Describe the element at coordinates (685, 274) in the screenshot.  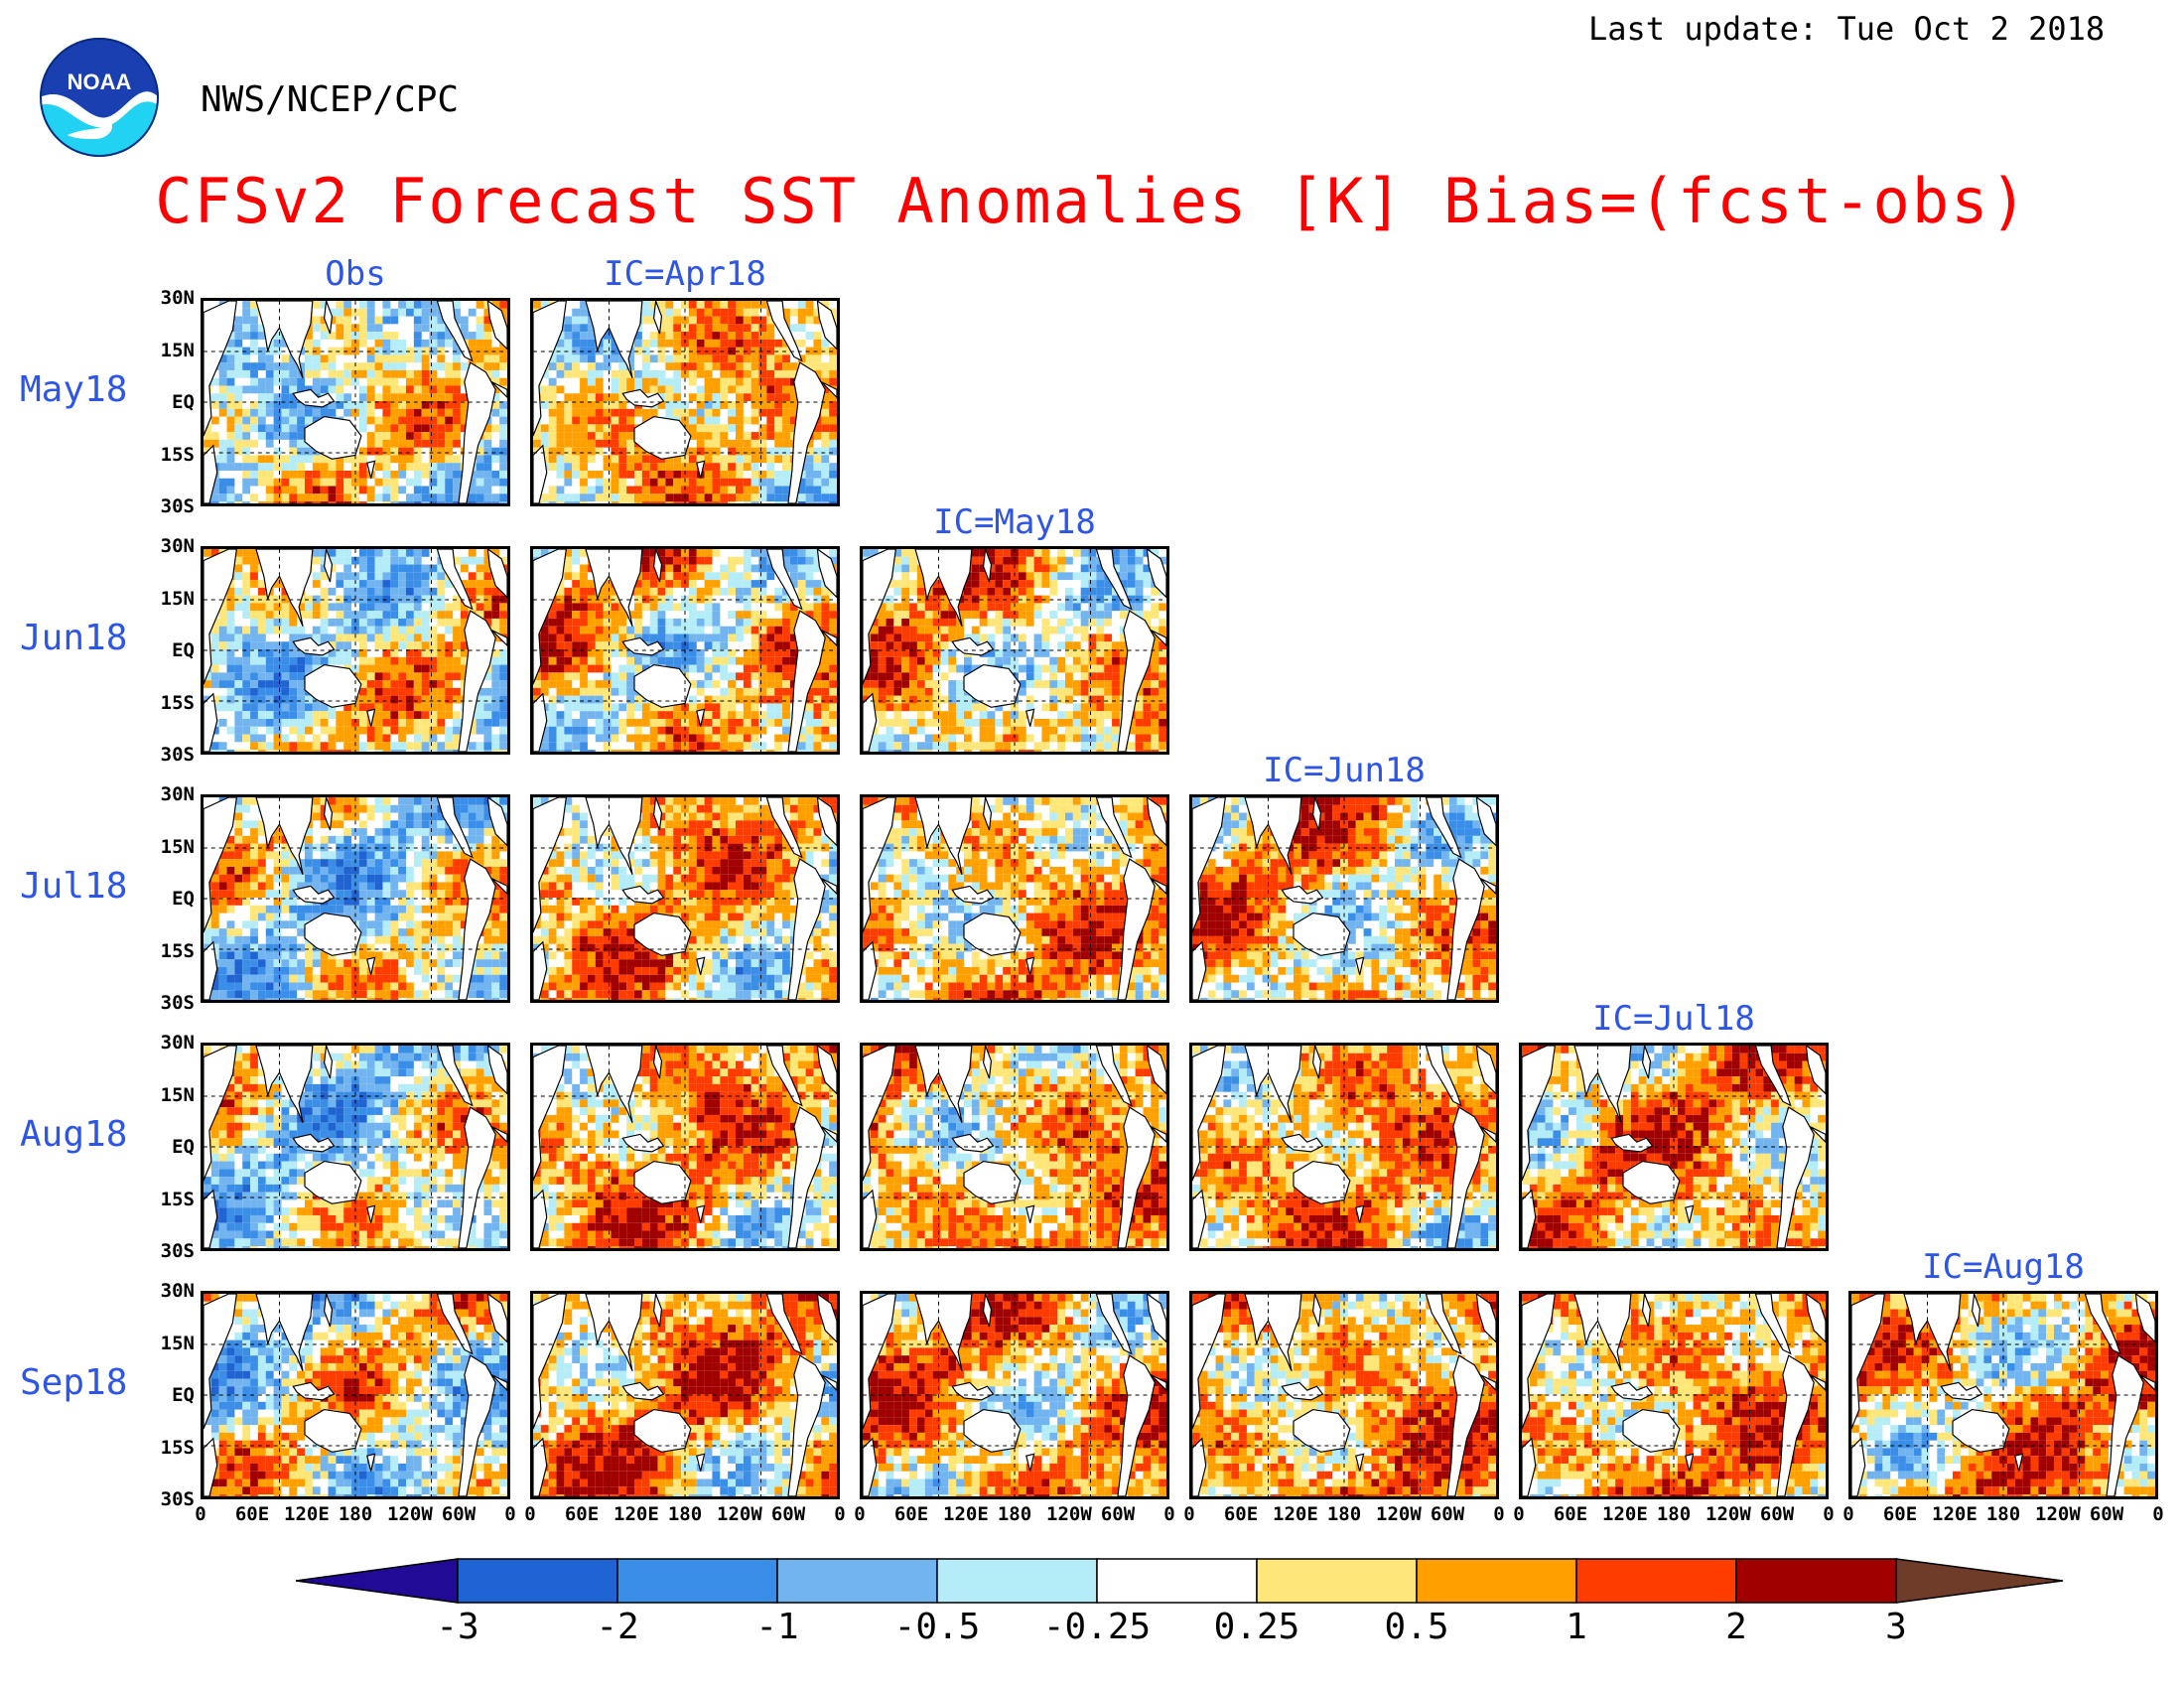
I see `column-header-ic-apr18: IC=Apr18` at that location.